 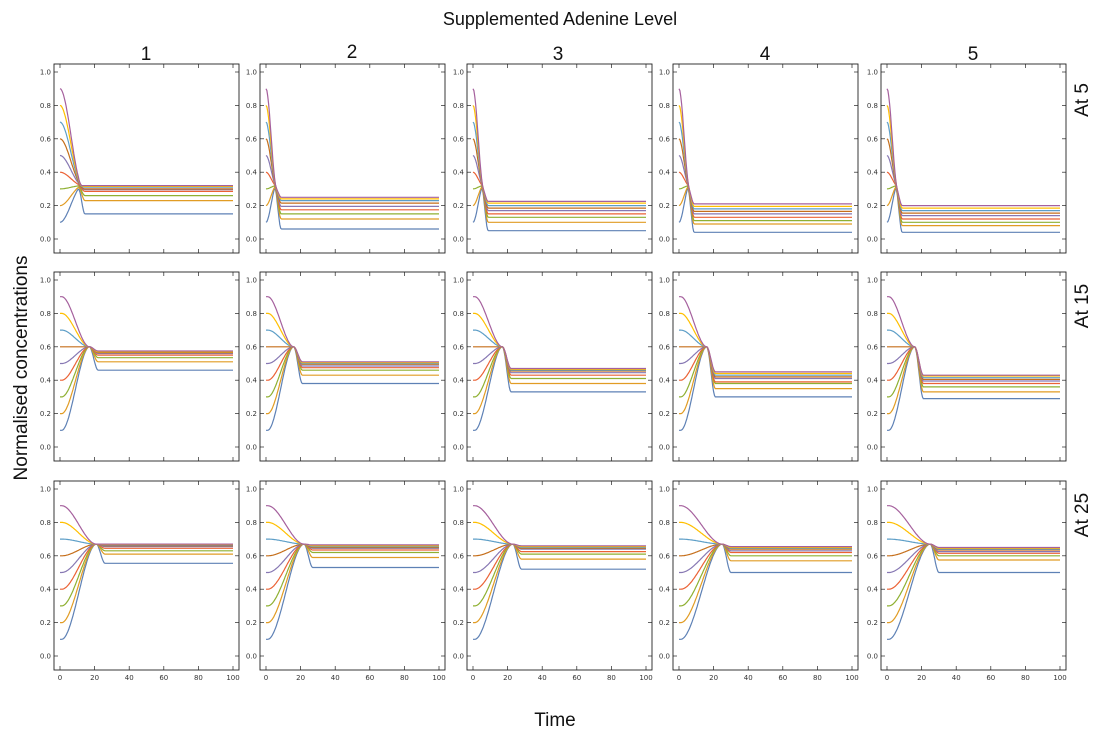 What do you see at coordinates (887, 678) in the screenshot?
I see `x-tick-label: 0` at bounding box center [887, 678].